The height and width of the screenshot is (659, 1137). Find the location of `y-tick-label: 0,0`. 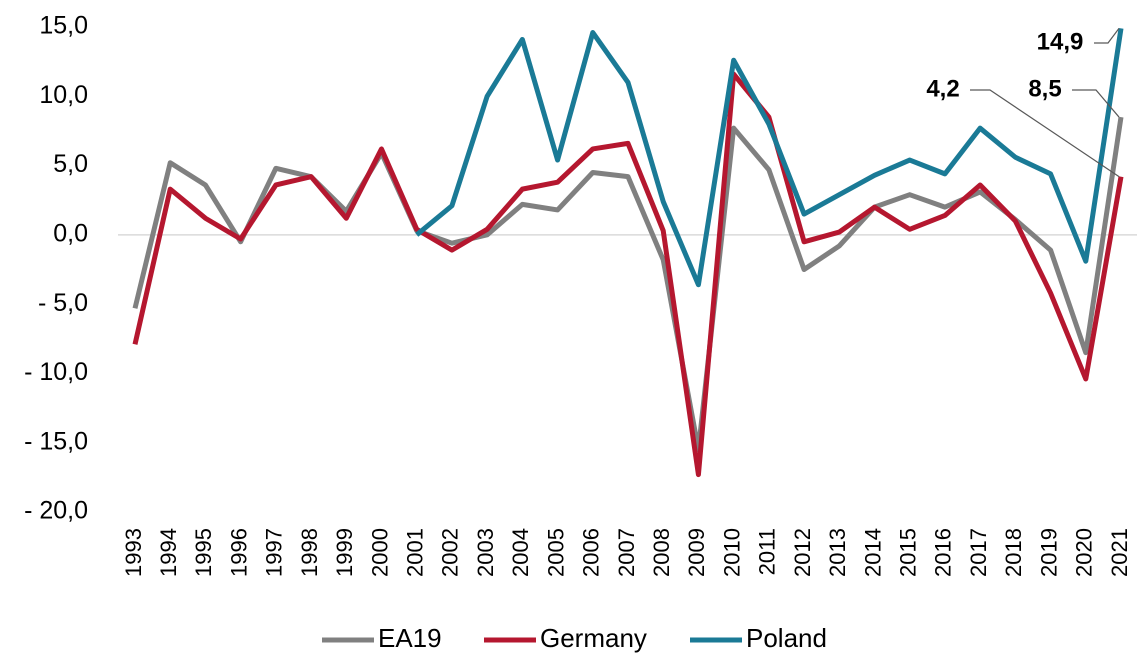

y-tick-label: 0,0 is located at coordinates (70, 233).